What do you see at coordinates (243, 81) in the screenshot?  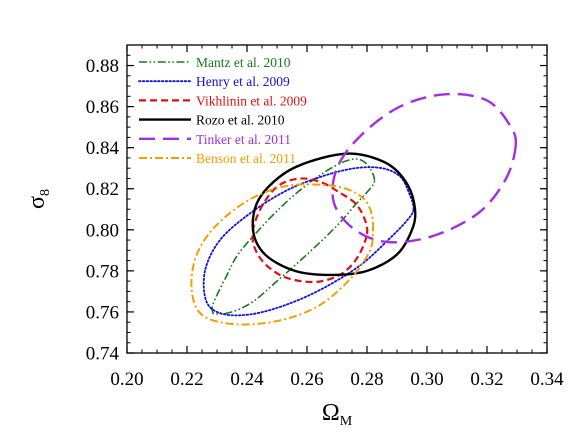 I see `legend-label: Henry et al. 2009` at bounding box center [243, 81].